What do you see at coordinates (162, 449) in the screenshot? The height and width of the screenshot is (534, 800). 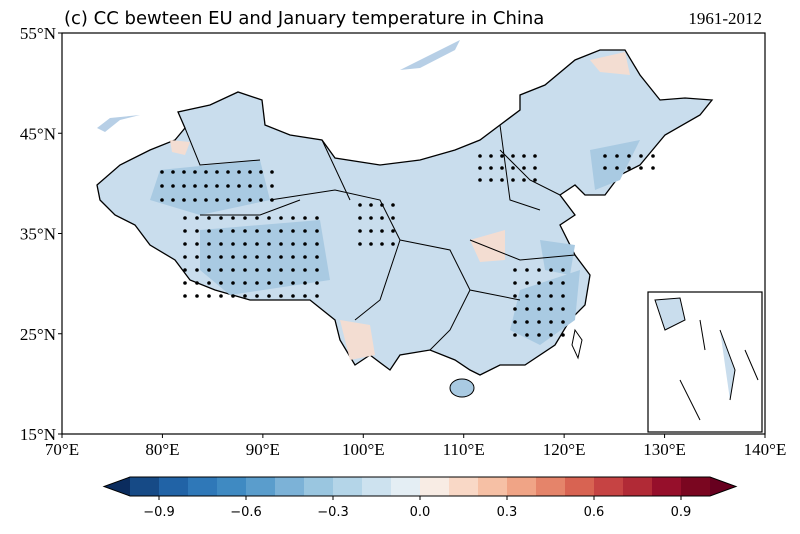 I see `x-tick-label: 80°E` at bounding box center [162, 449].